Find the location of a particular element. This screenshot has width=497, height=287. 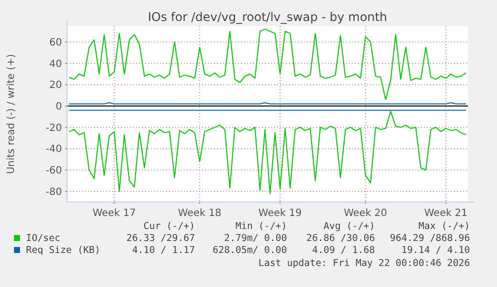

text: Max (-/+) is located at coordinates (444, 226).